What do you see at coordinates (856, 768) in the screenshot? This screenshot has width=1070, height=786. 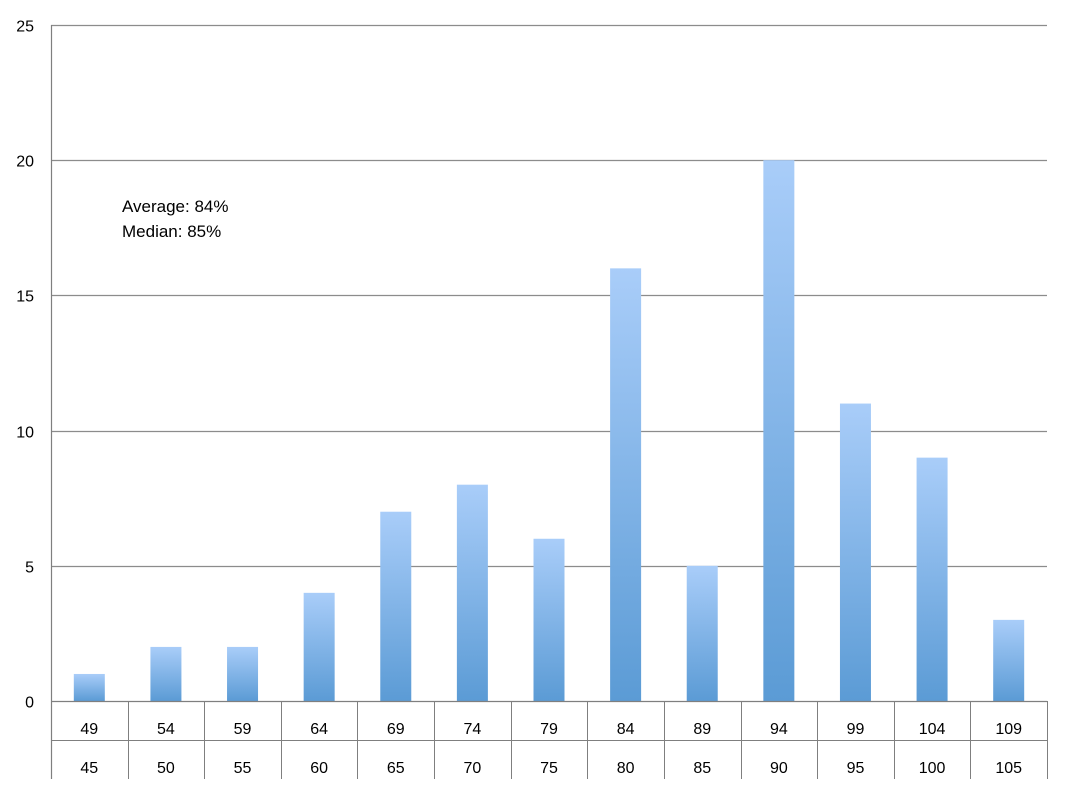 I see `x-tick-label-low: 95` at bounding box center [856, 768].